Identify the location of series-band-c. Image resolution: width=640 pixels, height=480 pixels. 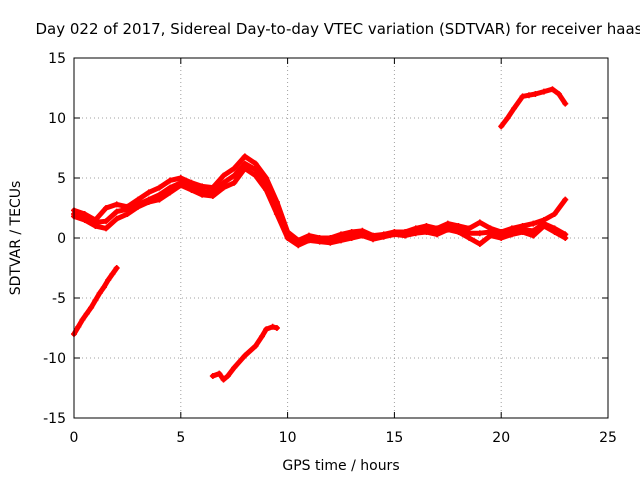
(320, 203).